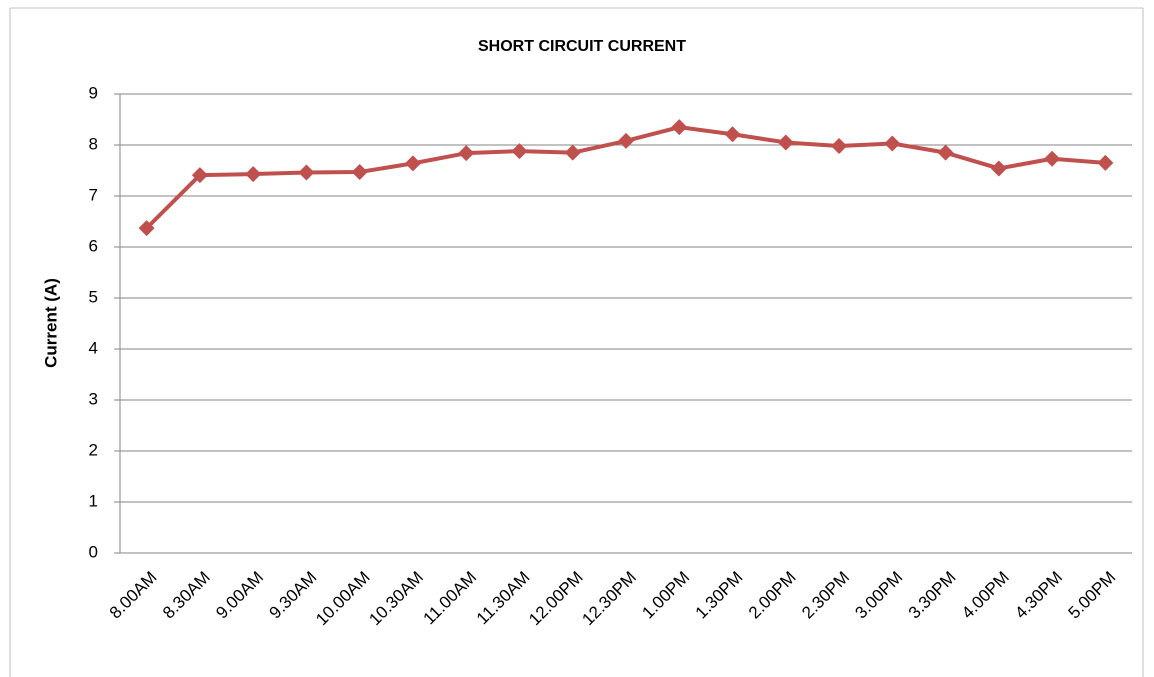 The width and height of the screenshot is (1154, 677). Describe the element at coordinates (556, 599) in the screenshot. I see `x-tick-label: 12.00PM` at that location.